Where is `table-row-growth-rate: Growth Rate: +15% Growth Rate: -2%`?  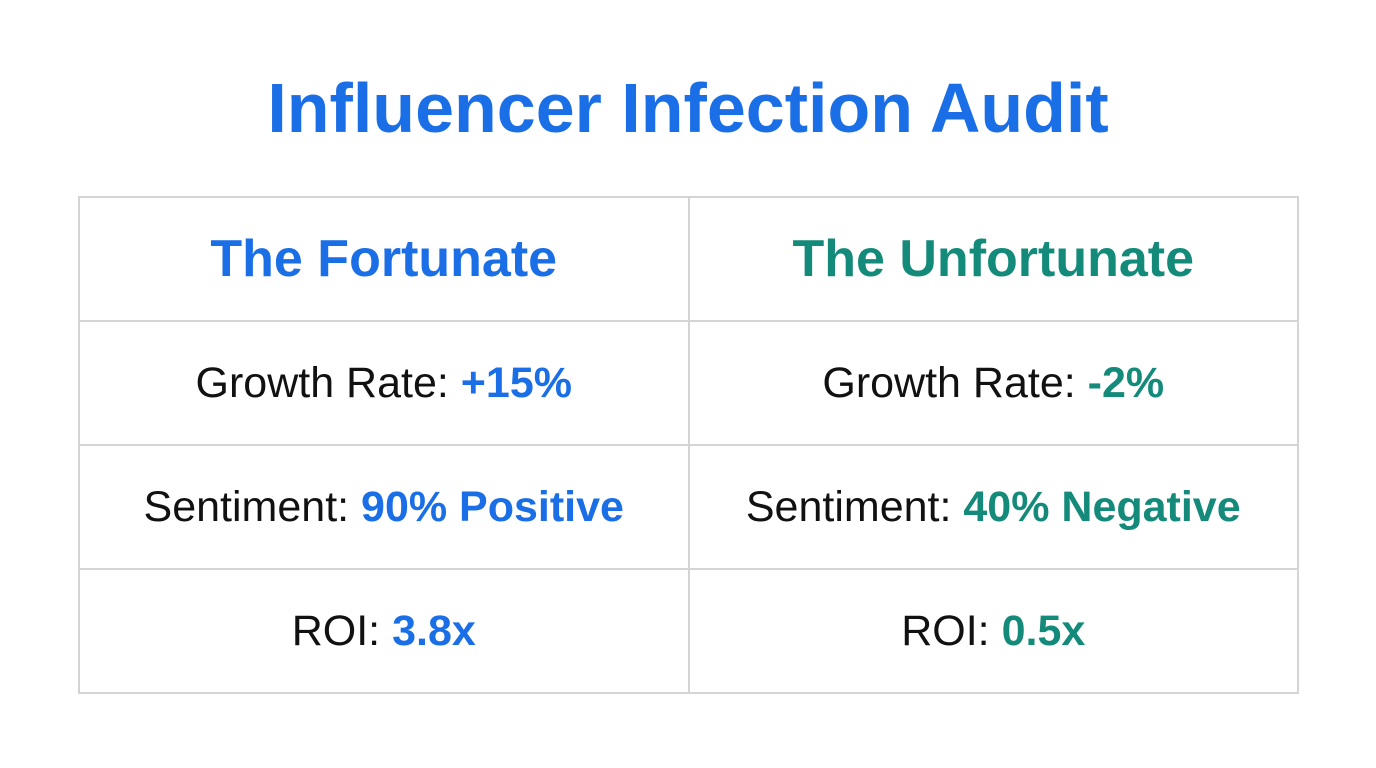 table-row-growth-rate: Growth Rate: +15% Growth Rate: -2% is located at coordinates (688, 383).